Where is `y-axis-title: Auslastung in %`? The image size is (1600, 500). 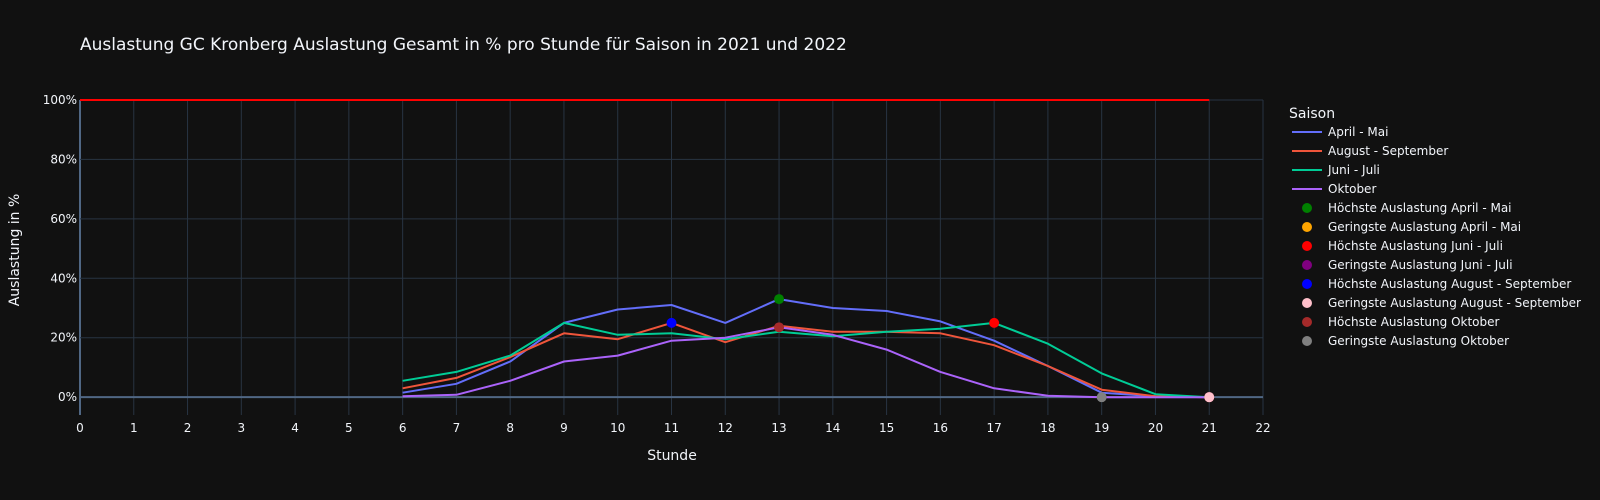 y-axis-title: Auslastung in % is located at coordinates (15, 250).